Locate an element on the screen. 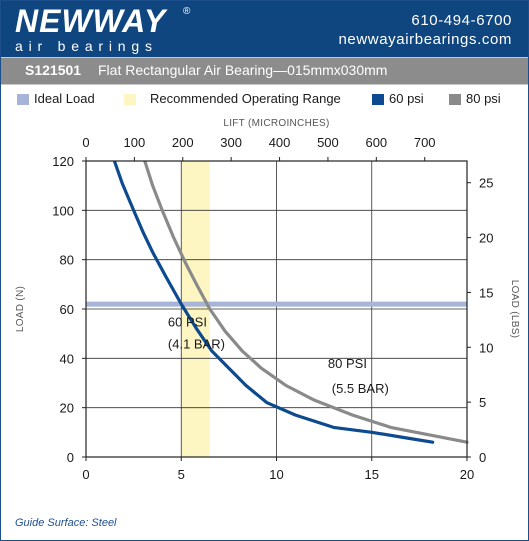  brand-logo: NEWWAY ® air bearings is located at coordinates (102, 28).